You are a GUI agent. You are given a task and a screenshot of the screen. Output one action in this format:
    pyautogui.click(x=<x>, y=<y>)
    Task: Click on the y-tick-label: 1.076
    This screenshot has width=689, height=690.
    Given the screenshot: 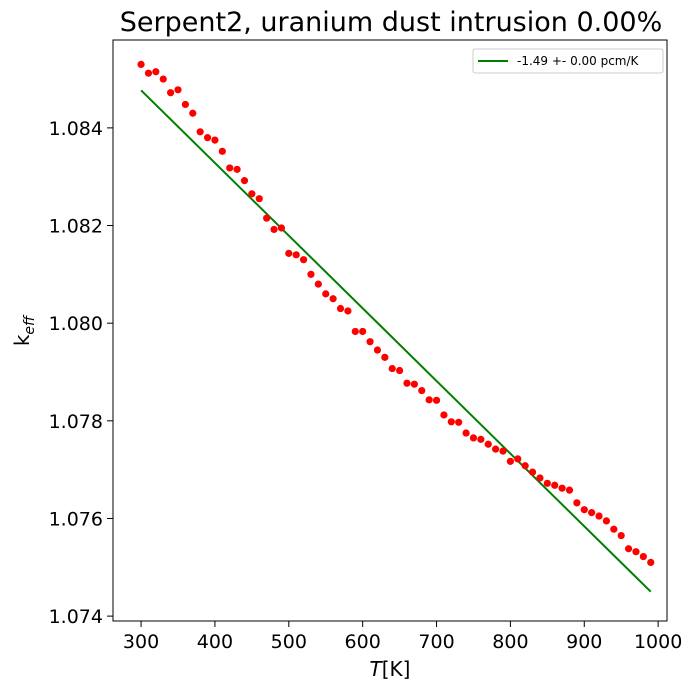 What is the action you would take?
    pyautogui.click(x=76, y=519)
    